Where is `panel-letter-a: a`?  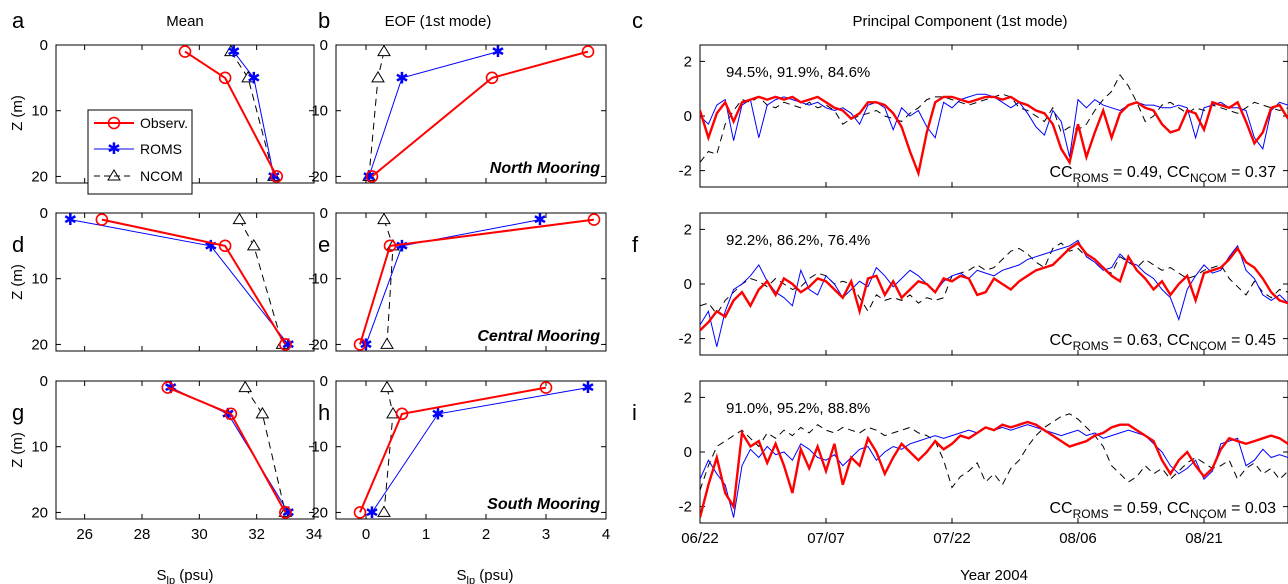 panel-letter-a: a is located at coordinates (18, 20).